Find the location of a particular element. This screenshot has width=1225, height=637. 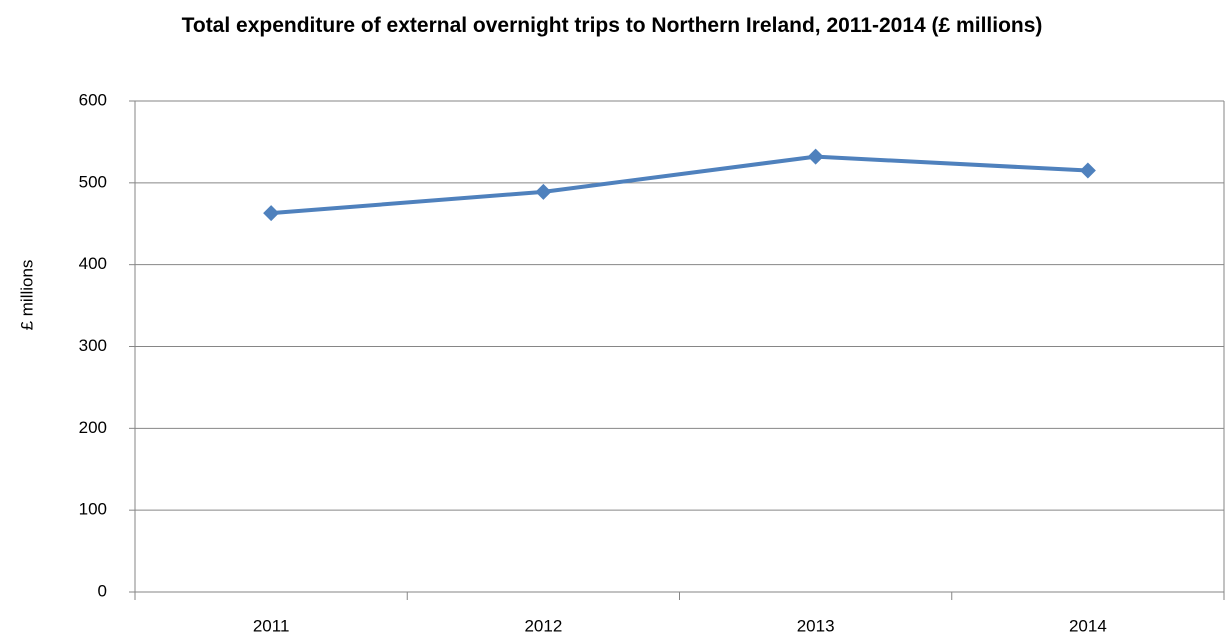

x-tick-label: 2011 is located at coordinates (271, 625).